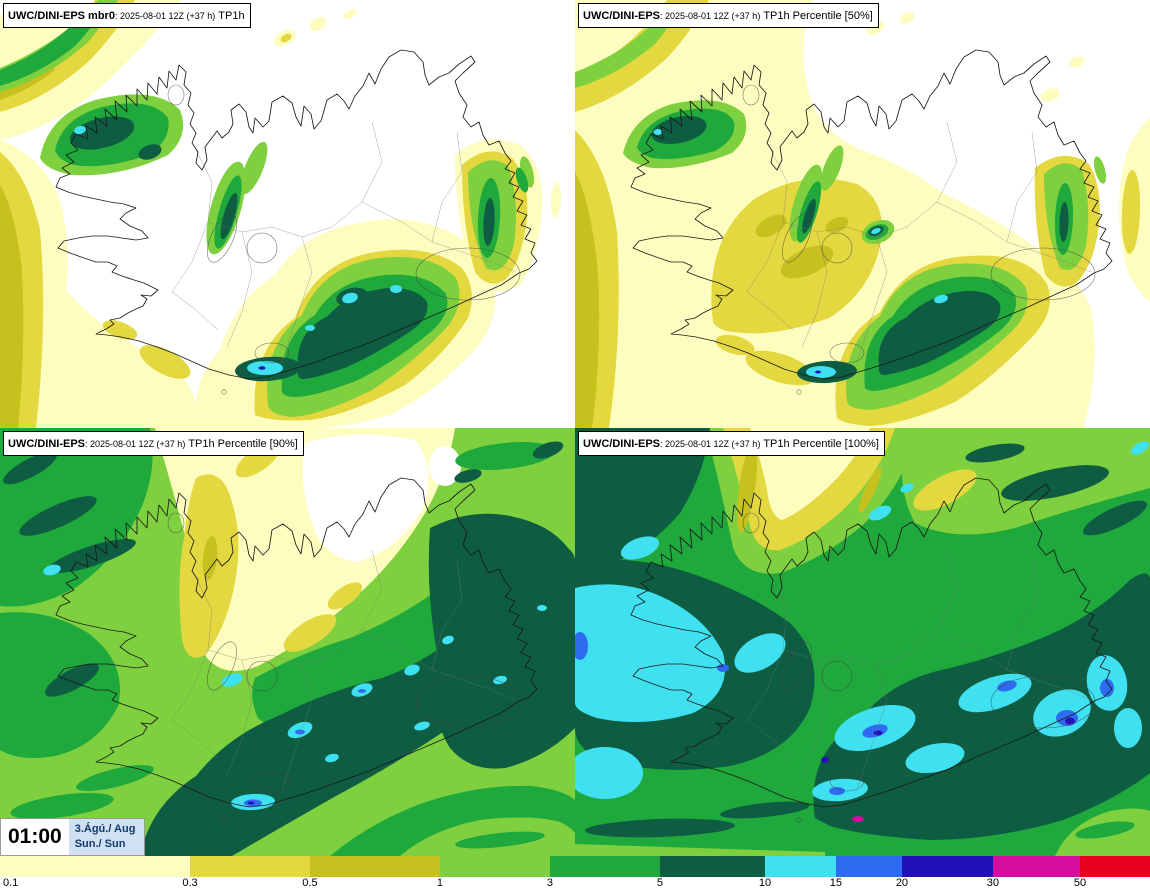 The image size is (1150, 891). I want to click on valid-time: 01:00, so click(35, 837).